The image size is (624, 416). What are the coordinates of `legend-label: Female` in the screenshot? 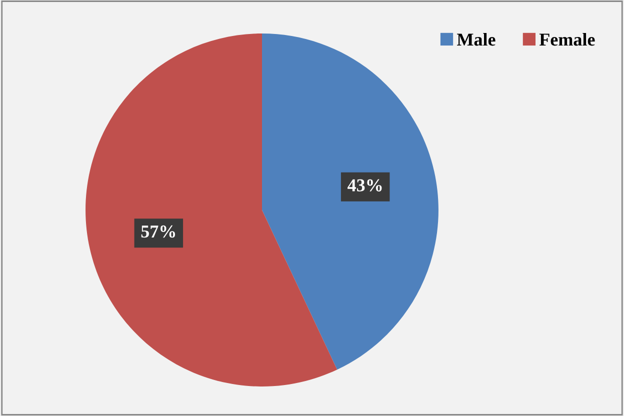 It's located at (567, 39).